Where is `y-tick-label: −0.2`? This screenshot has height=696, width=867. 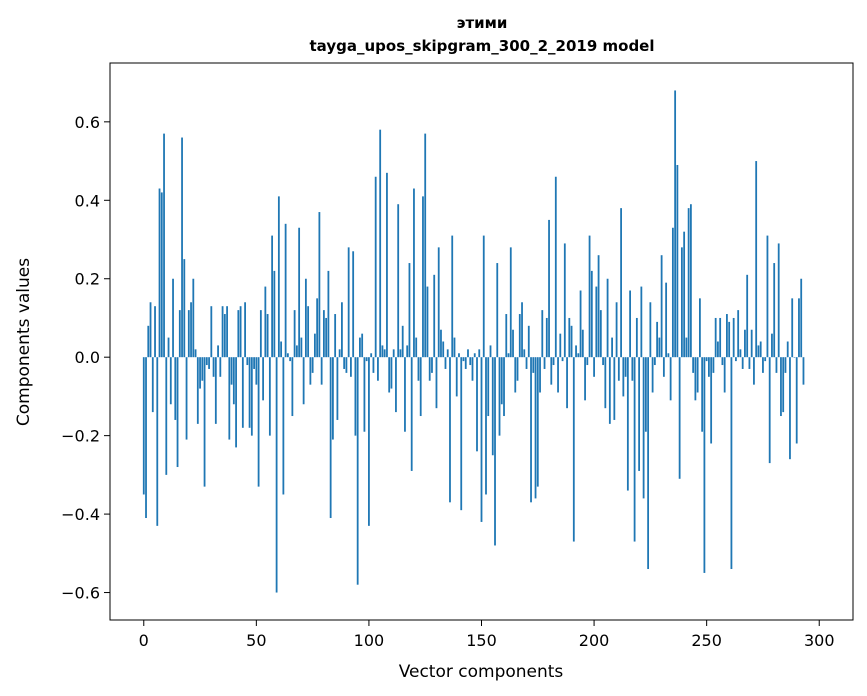
y-tick-label: −0.2 is located at coordinates (80, 436).